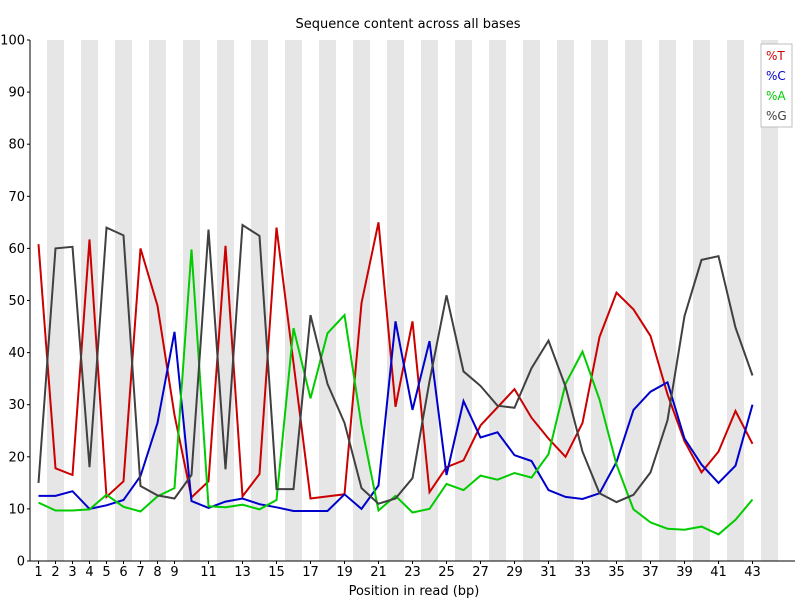 The height and width of the screenshot is (600, 800). I want to click on x-tick-label: 33, so click(582, 572).